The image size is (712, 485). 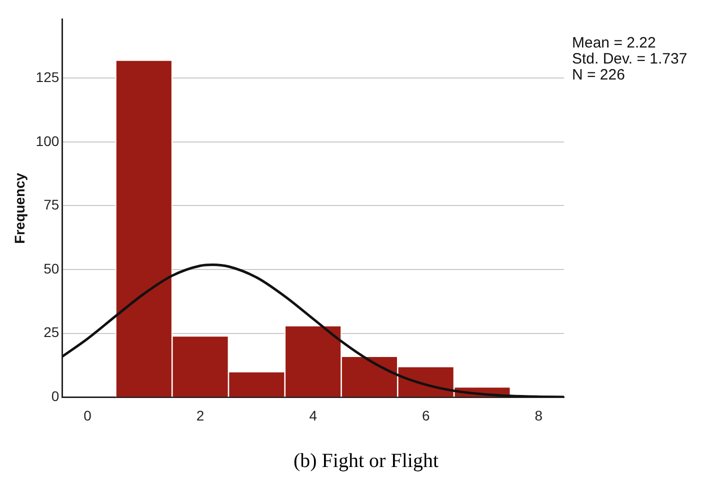 I want to click on text: N = 226, so click(x=598, y=75).